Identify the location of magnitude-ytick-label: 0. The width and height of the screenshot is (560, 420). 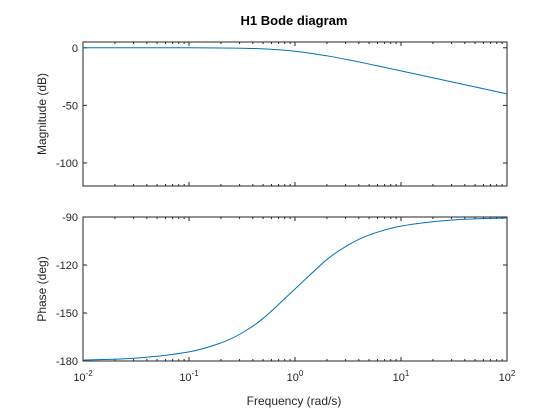
(75, 49).